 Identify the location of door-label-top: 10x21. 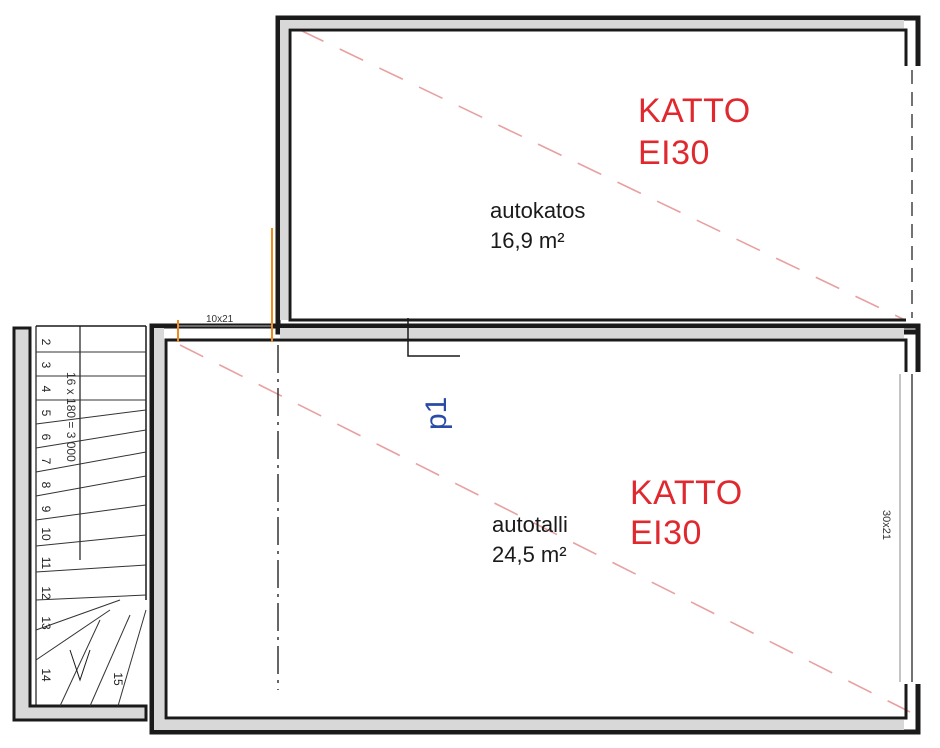
(220, 319).